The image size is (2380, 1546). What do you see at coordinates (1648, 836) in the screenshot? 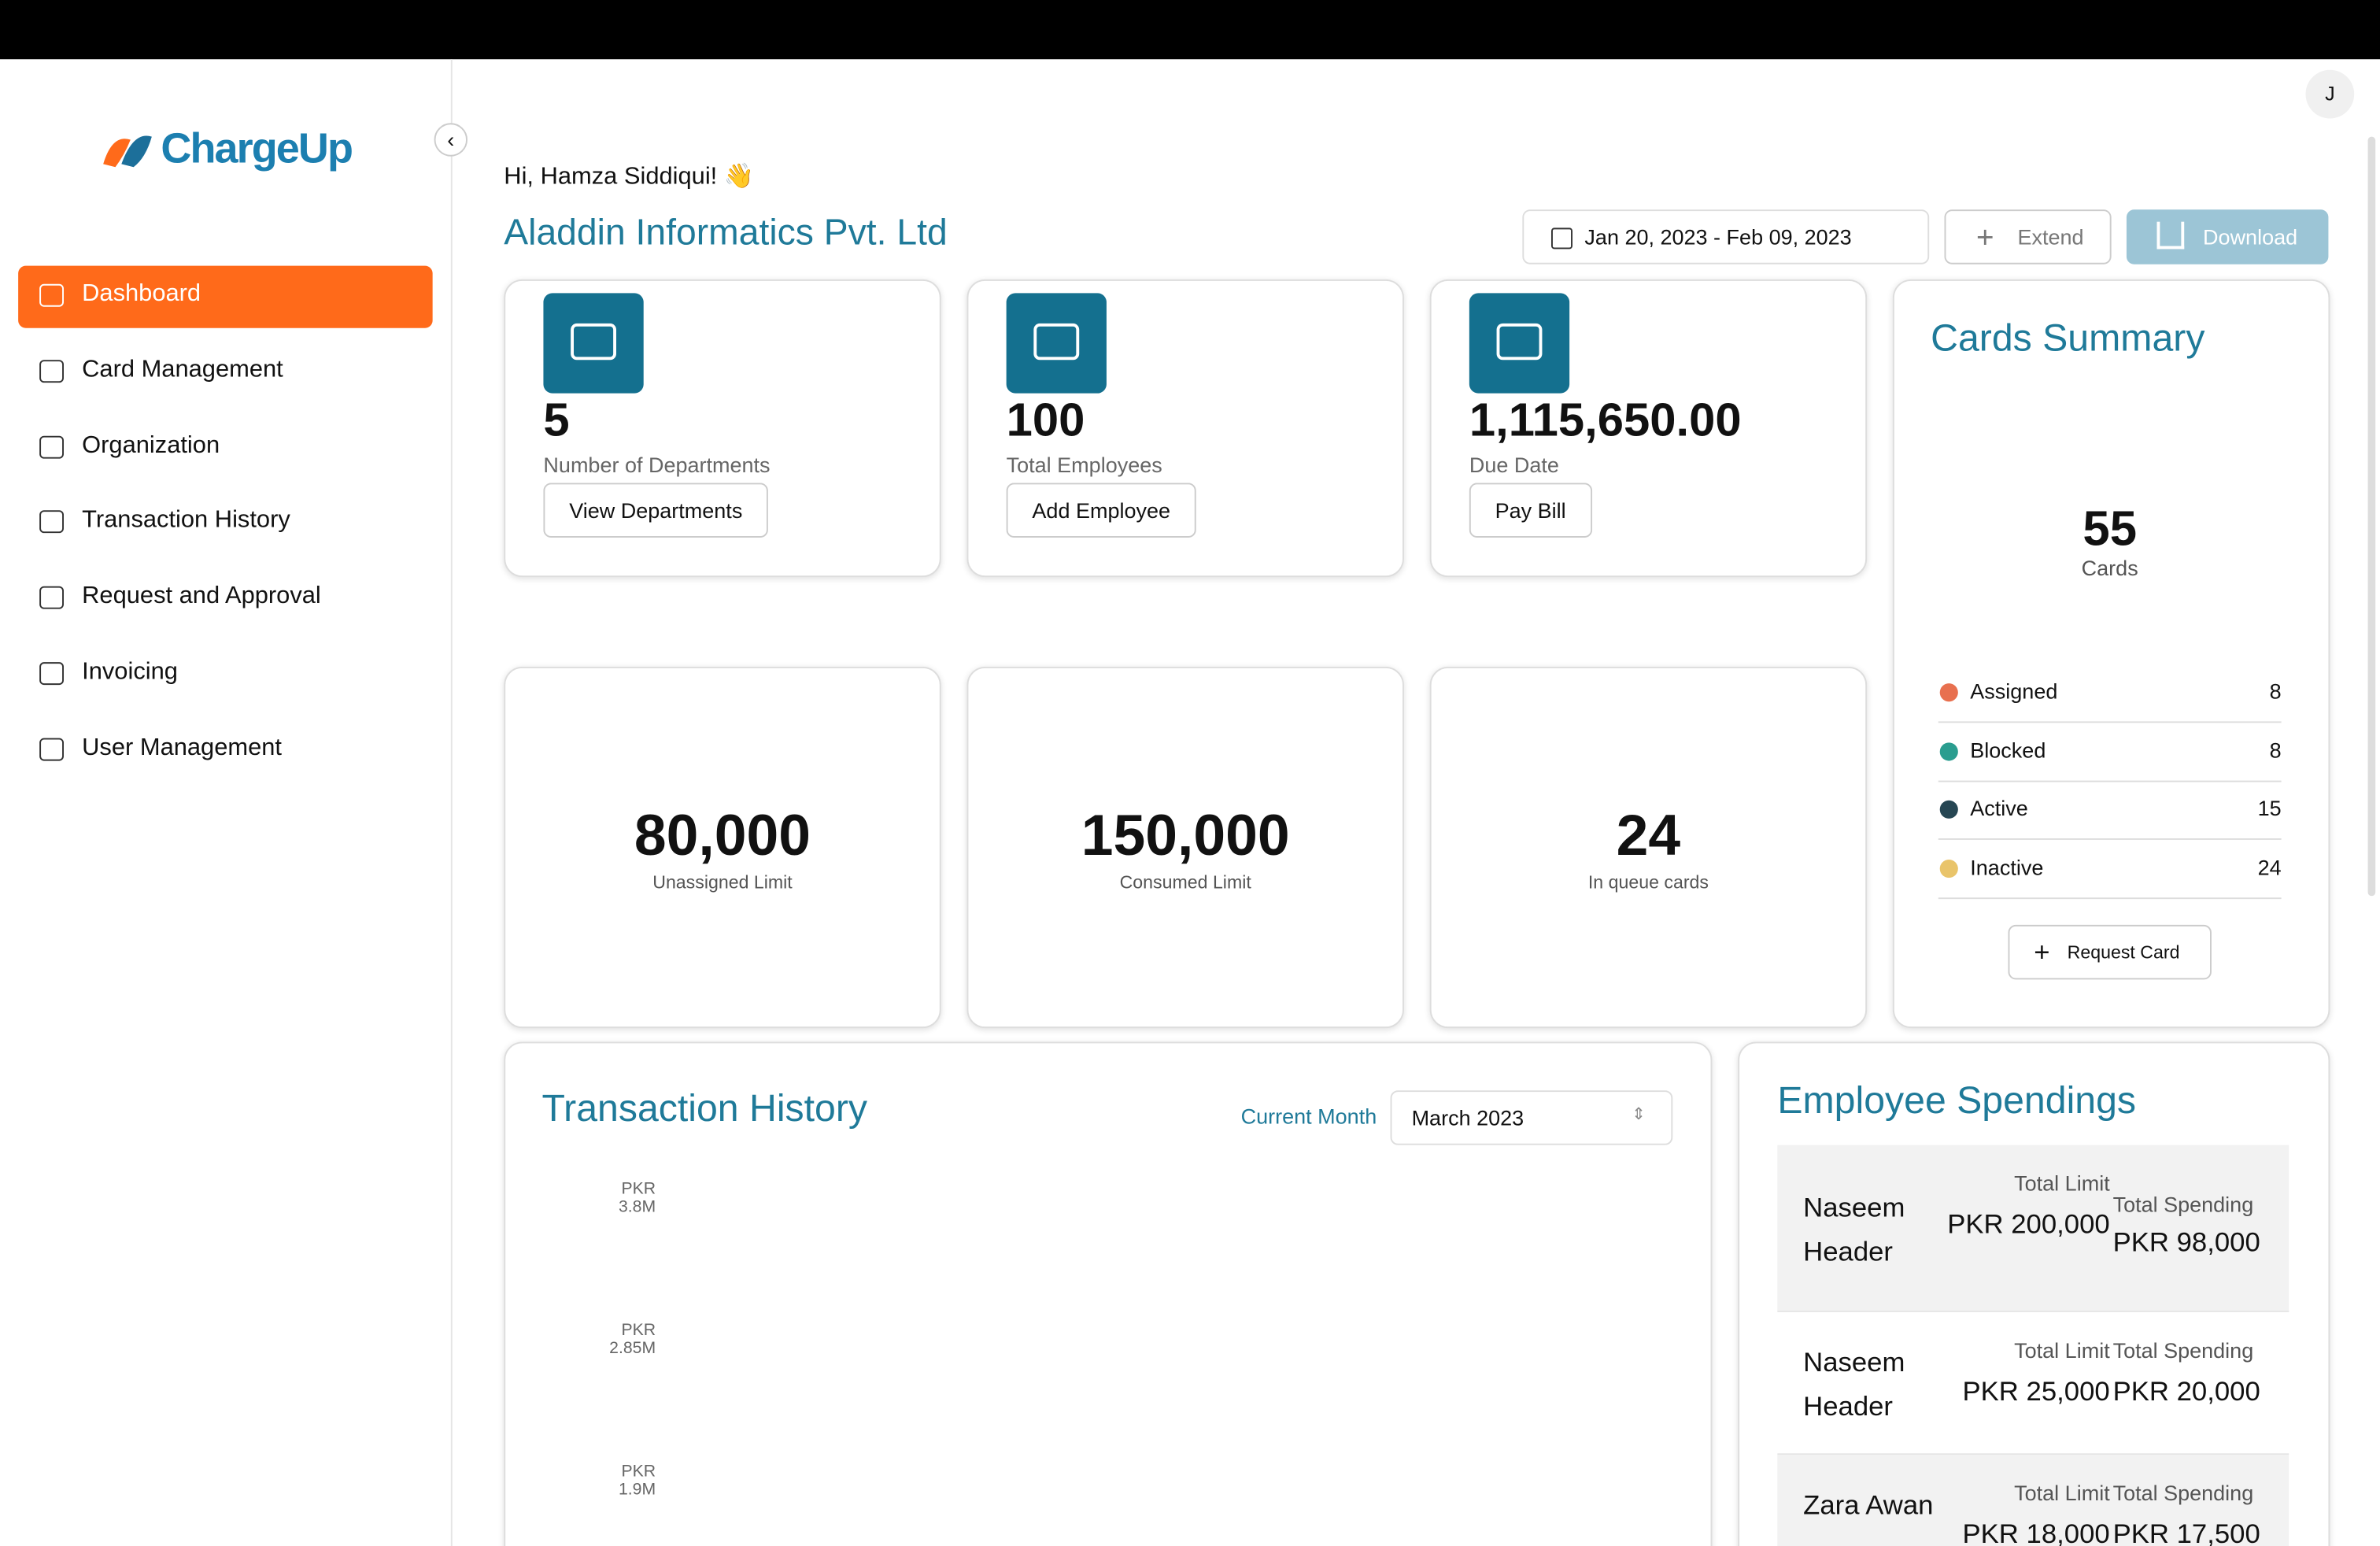
I see `gauge-value: 24` at bounding box center [1648, 836].